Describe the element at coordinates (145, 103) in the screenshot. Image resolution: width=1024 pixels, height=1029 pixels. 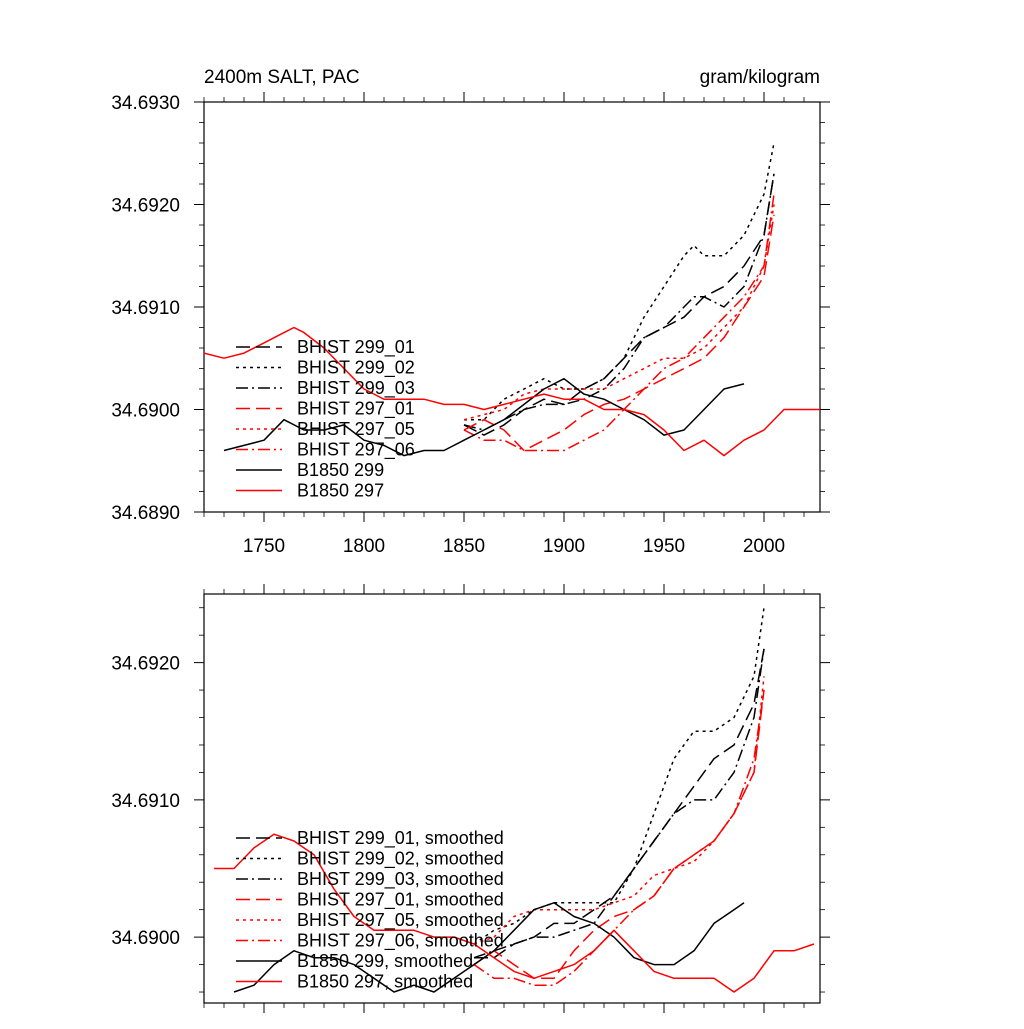
I see `y-tick-label: 34.6930` at that location.